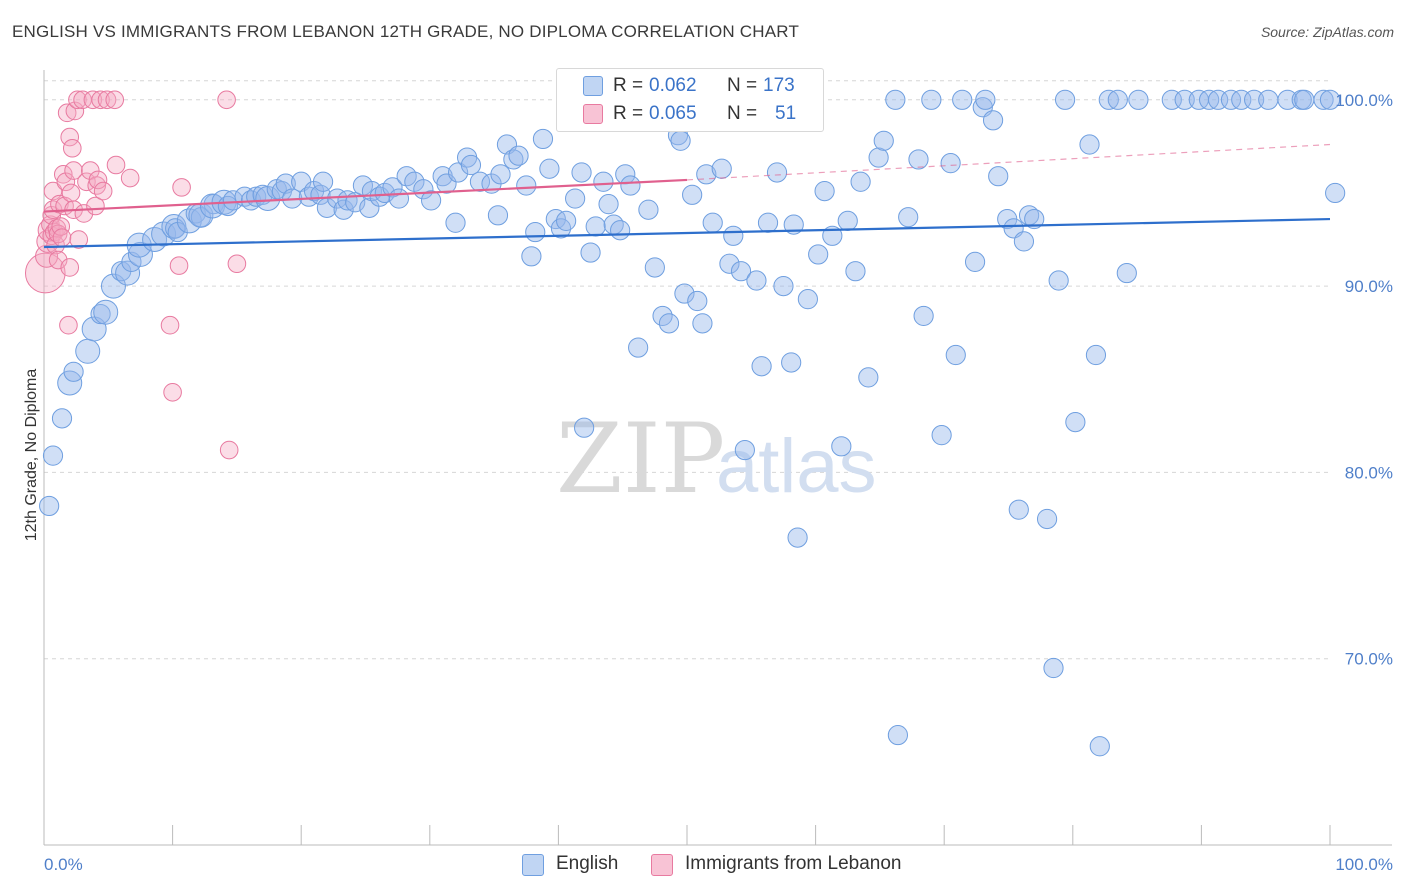  Describe the element at coordinates (793, 863) in the screenshot. I see `legend-label: Immigrants from Lebanon` at that location.